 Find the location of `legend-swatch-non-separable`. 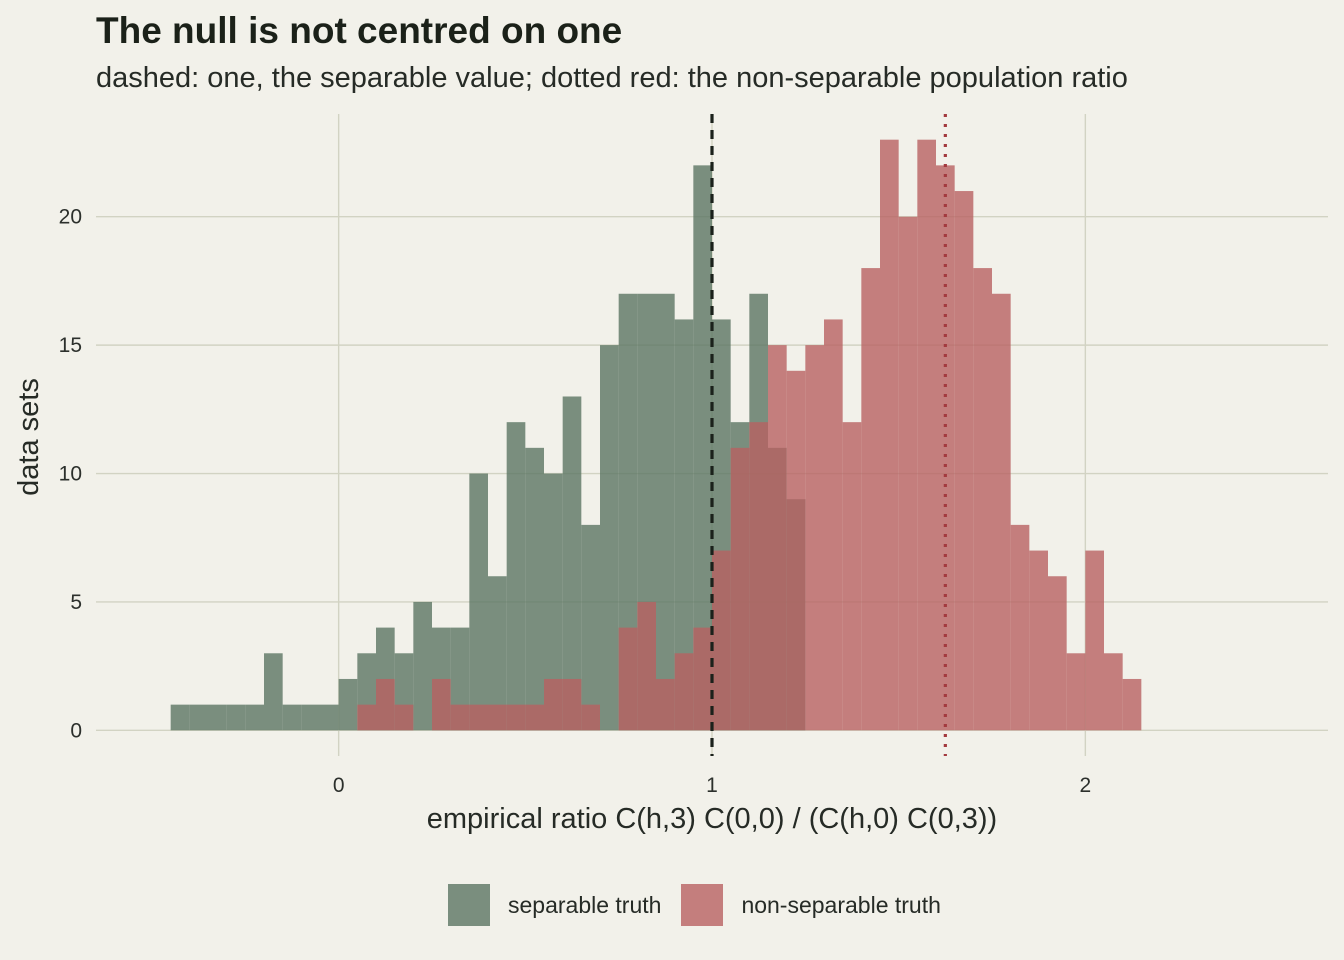

legend-swatch-non-separable is located at coordinates (702, 905).